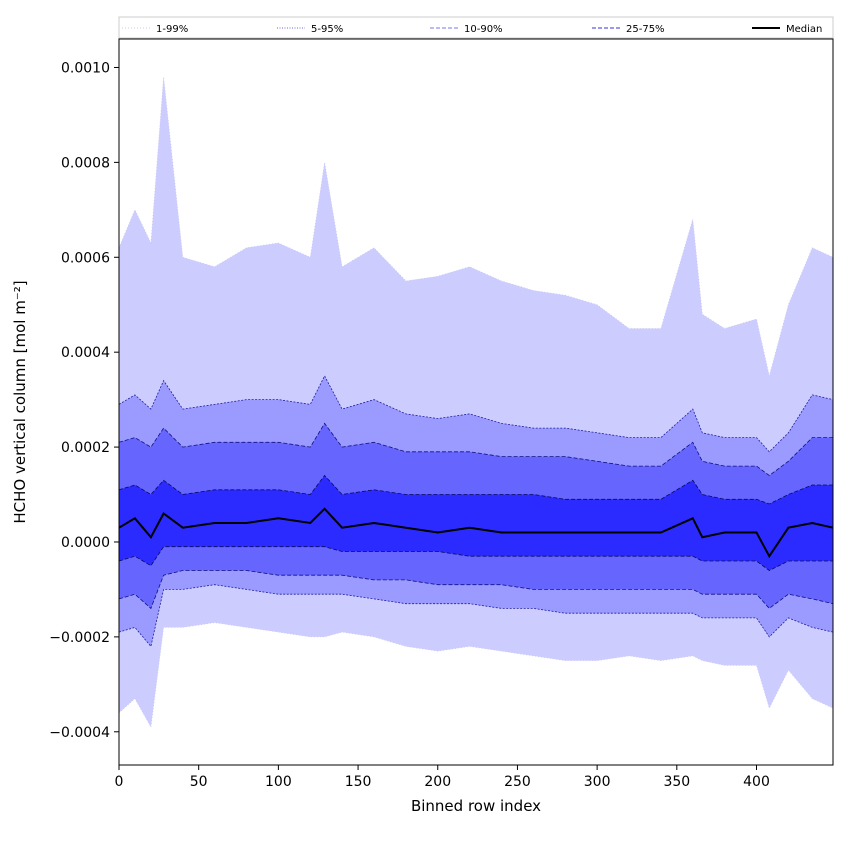  What do you see at coordinates (119, 782) in the screenshot?
I see `x-tick-label: 0` at bounding box center [119, 782].